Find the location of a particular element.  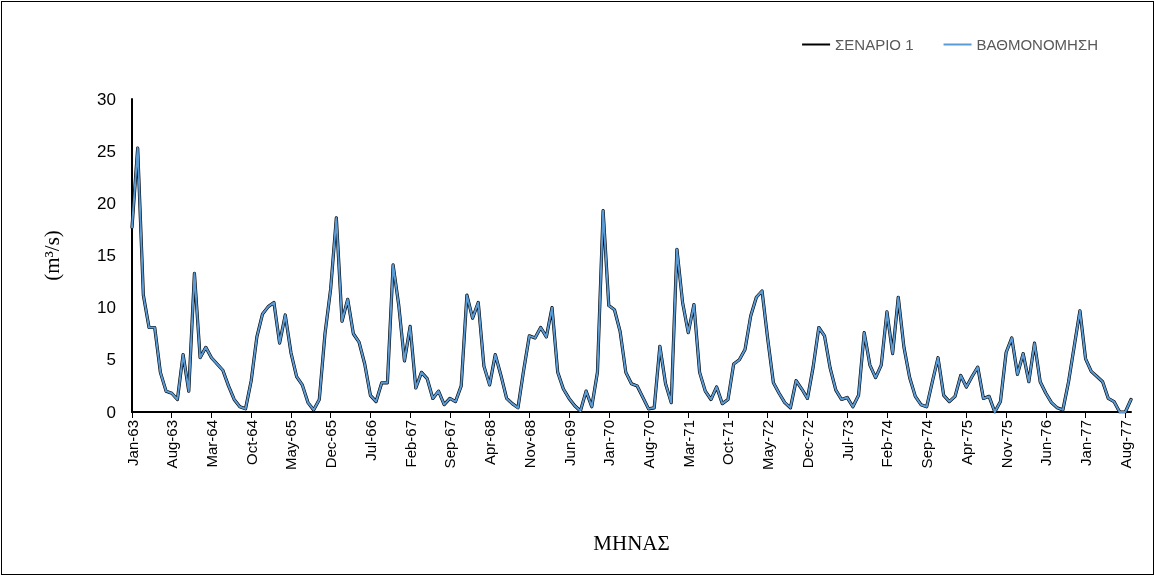

x-tick-label: Sep-74 is located at coordinates (927, 444).